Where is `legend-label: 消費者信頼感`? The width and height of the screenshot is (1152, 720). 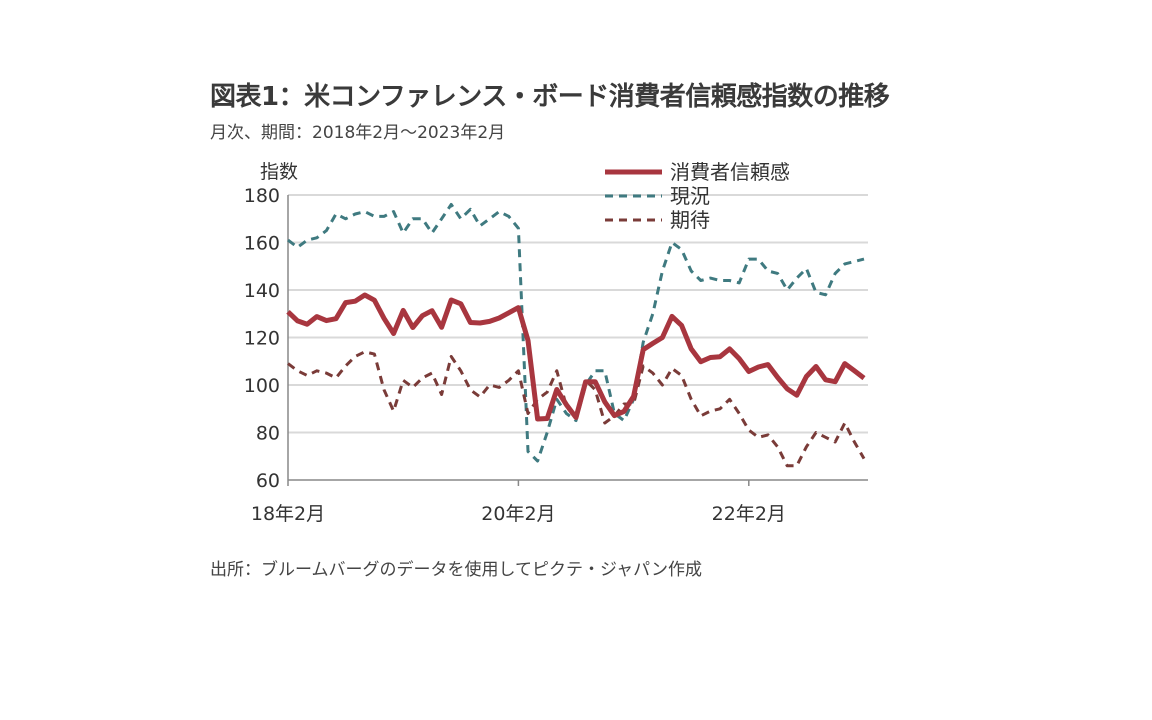 legend-label: 消費者信頼感 is located at coordinates (730, 172).